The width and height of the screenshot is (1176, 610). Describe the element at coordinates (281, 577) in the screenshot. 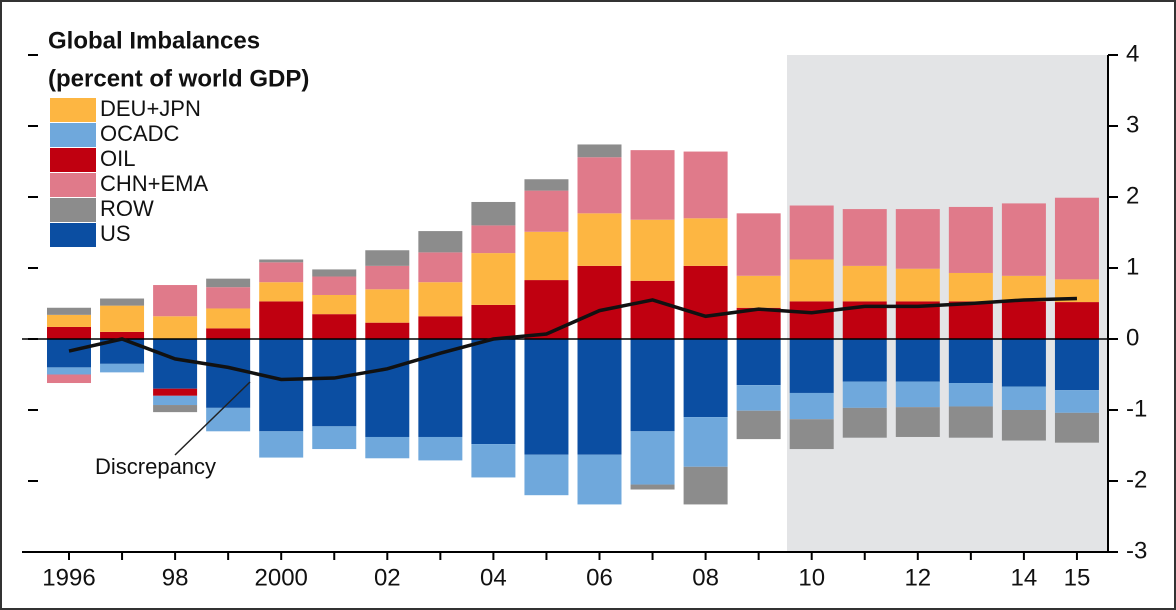

I see `x-tick-label: 2000` at that location.